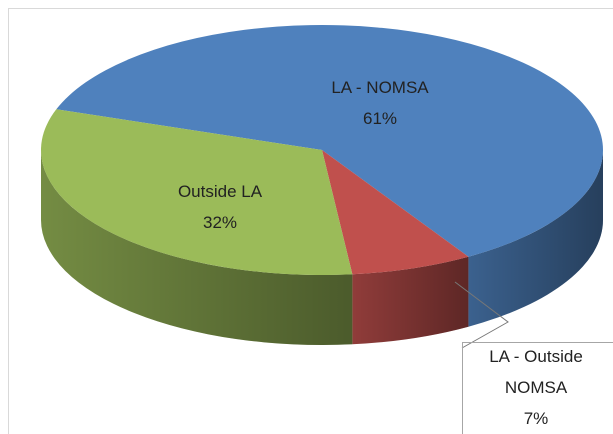 This screenshot has width=613, height=434. Describe the element at coordinates (220, 191) in the screenshot. I see `label-category: Outside LA` at that location.